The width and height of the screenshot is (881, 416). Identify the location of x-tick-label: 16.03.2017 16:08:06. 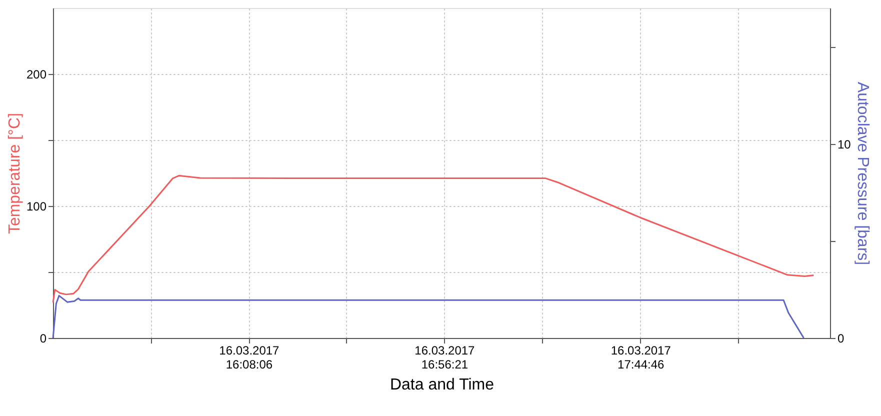
(249, 358).